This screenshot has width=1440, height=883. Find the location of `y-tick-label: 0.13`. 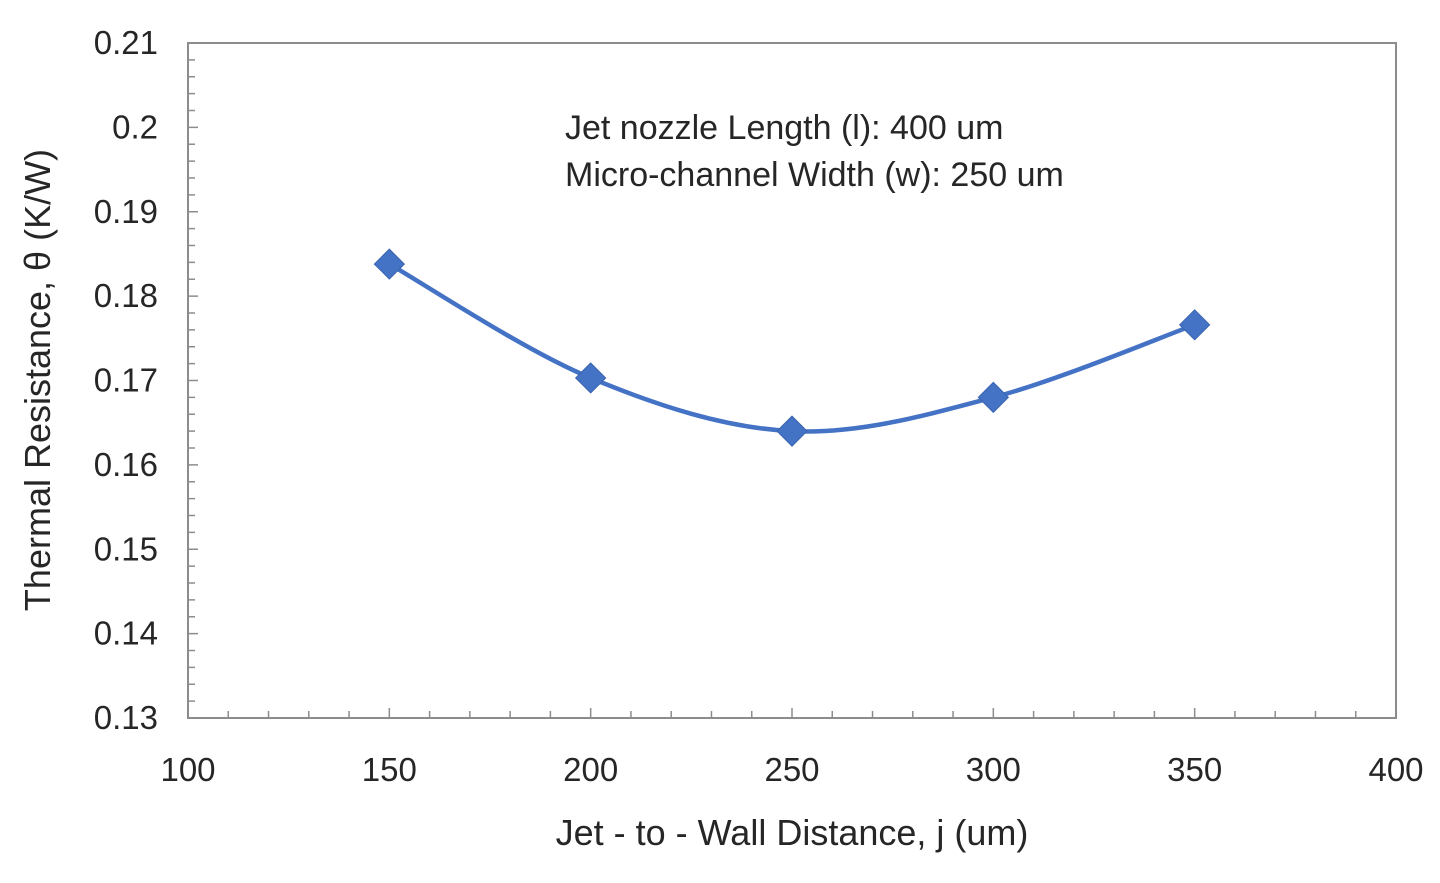

y-tick-label: 0.13 is located at coordinates (126, 717).